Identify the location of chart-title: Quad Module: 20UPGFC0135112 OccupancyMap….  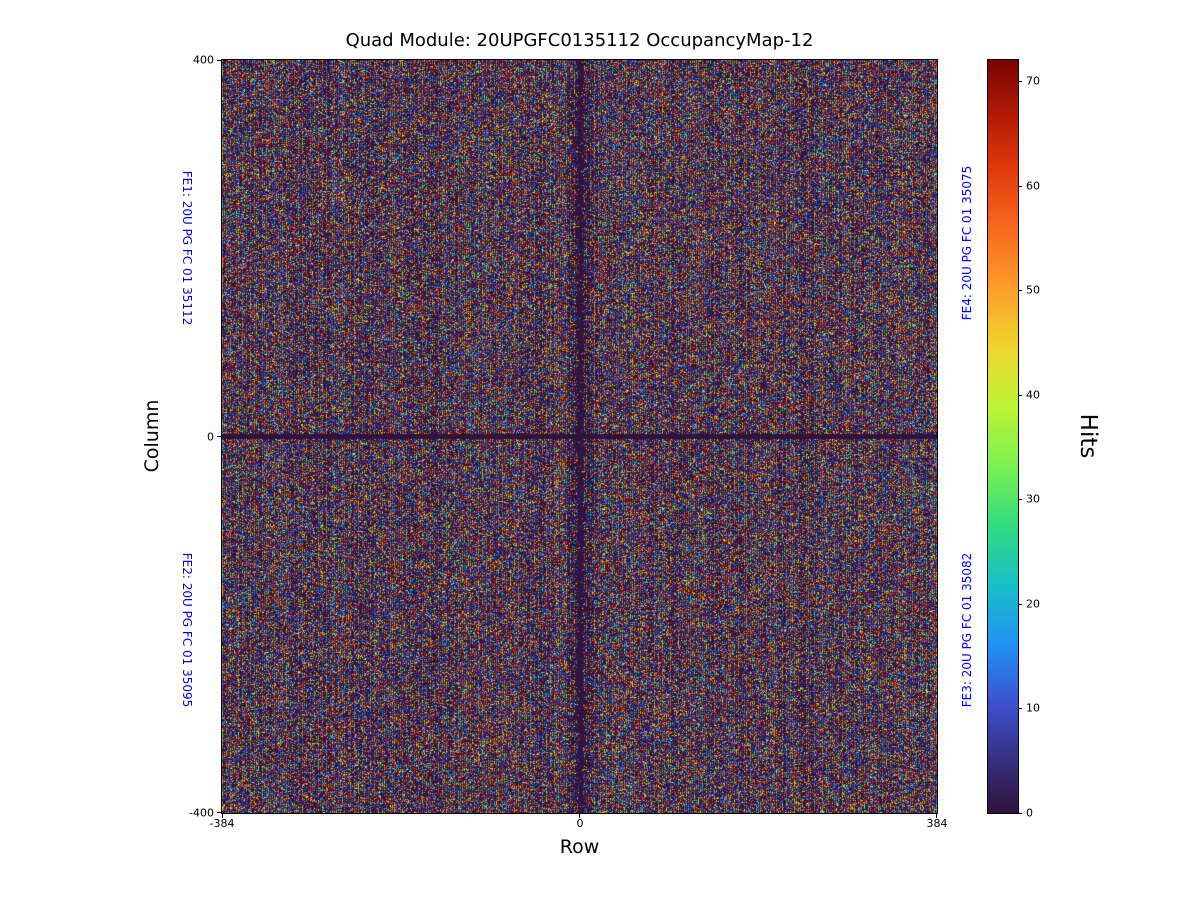
(579, 40).